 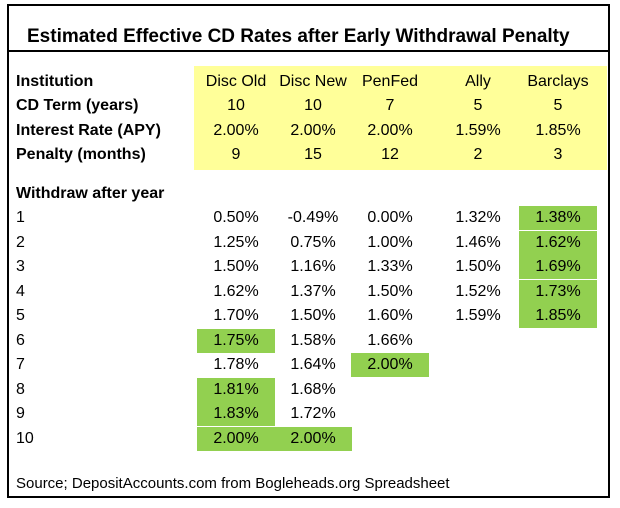 What do you see at coordinates (390, 340) in the screenshot?
I see `rate-cell: 1.66%` at bounding box center [390, 340].